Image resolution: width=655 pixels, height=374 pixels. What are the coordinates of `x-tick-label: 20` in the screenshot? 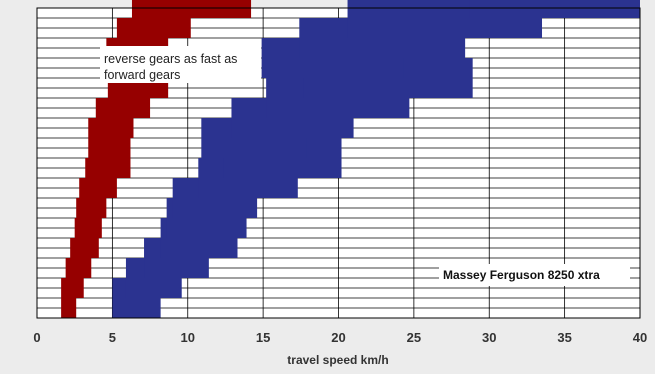 It's located at (338, 337).